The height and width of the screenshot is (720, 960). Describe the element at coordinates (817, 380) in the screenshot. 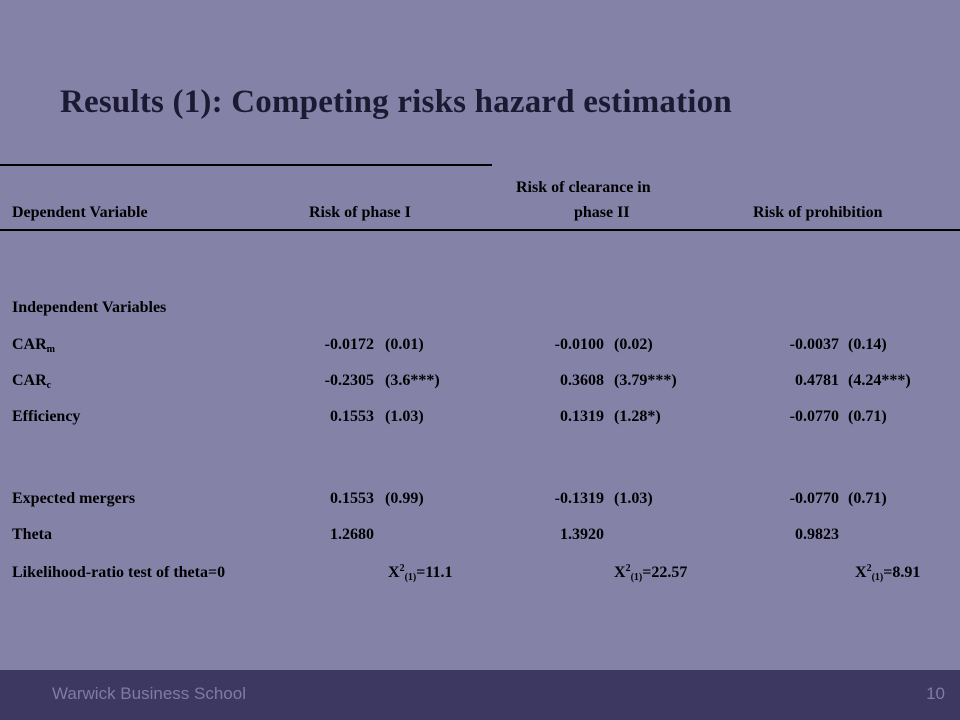

I see `coef-phase3: 0.4781` at that location.